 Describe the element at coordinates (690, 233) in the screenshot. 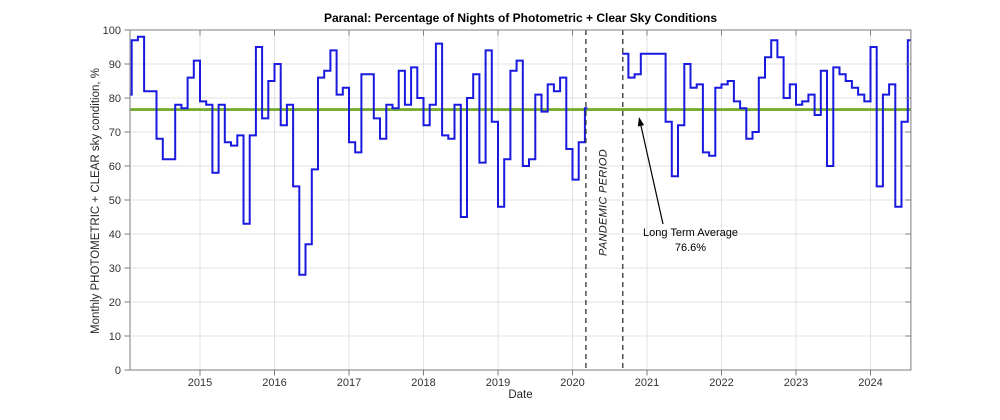

I see `long-term-average-text: Long Term Average` at that location.